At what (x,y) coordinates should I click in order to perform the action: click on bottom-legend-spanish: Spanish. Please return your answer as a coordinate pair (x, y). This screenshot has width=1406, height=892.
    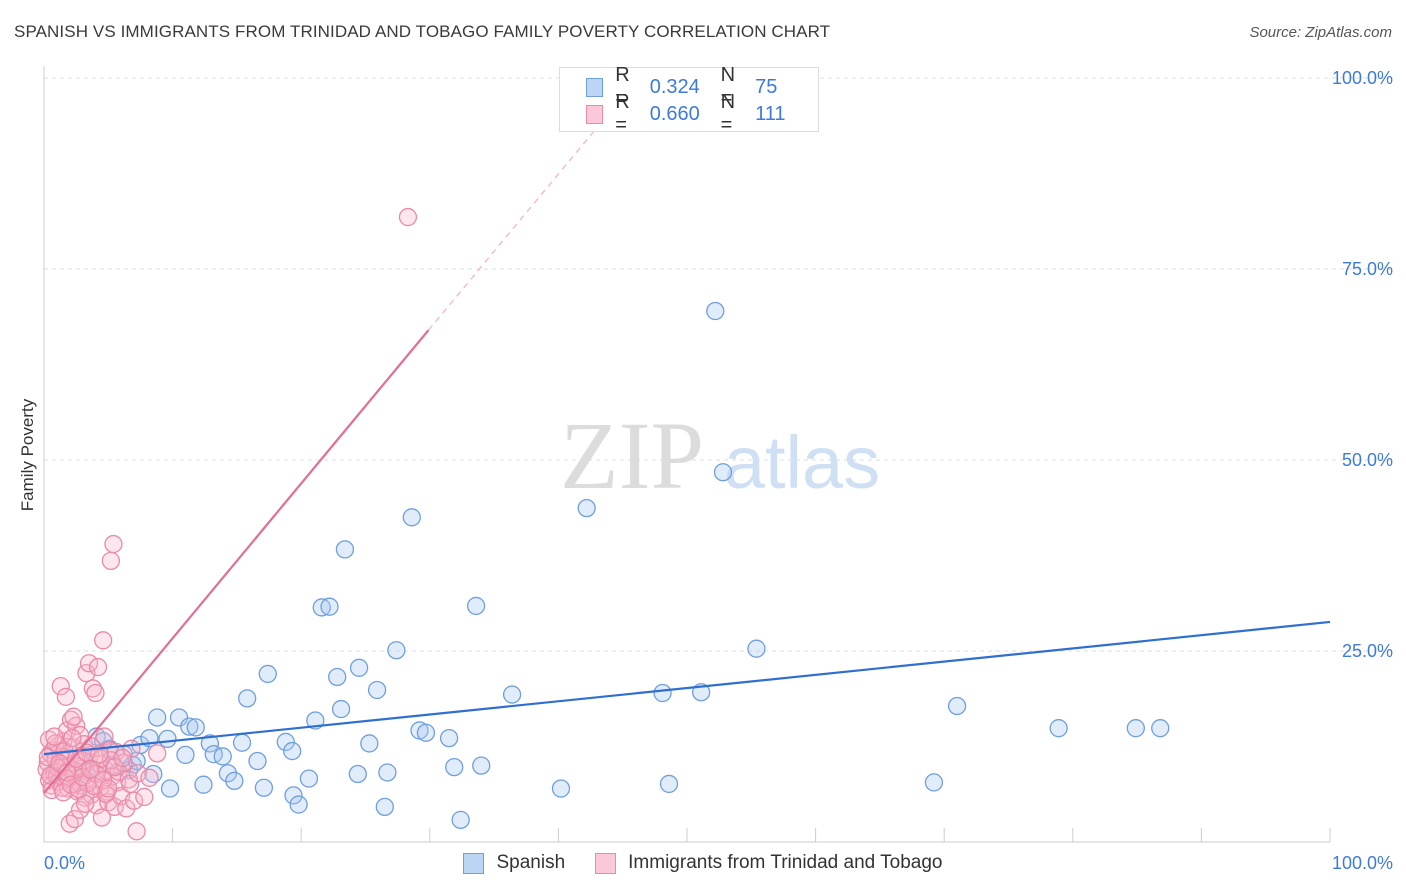
    Looking at the image, I should click on (514, 863).